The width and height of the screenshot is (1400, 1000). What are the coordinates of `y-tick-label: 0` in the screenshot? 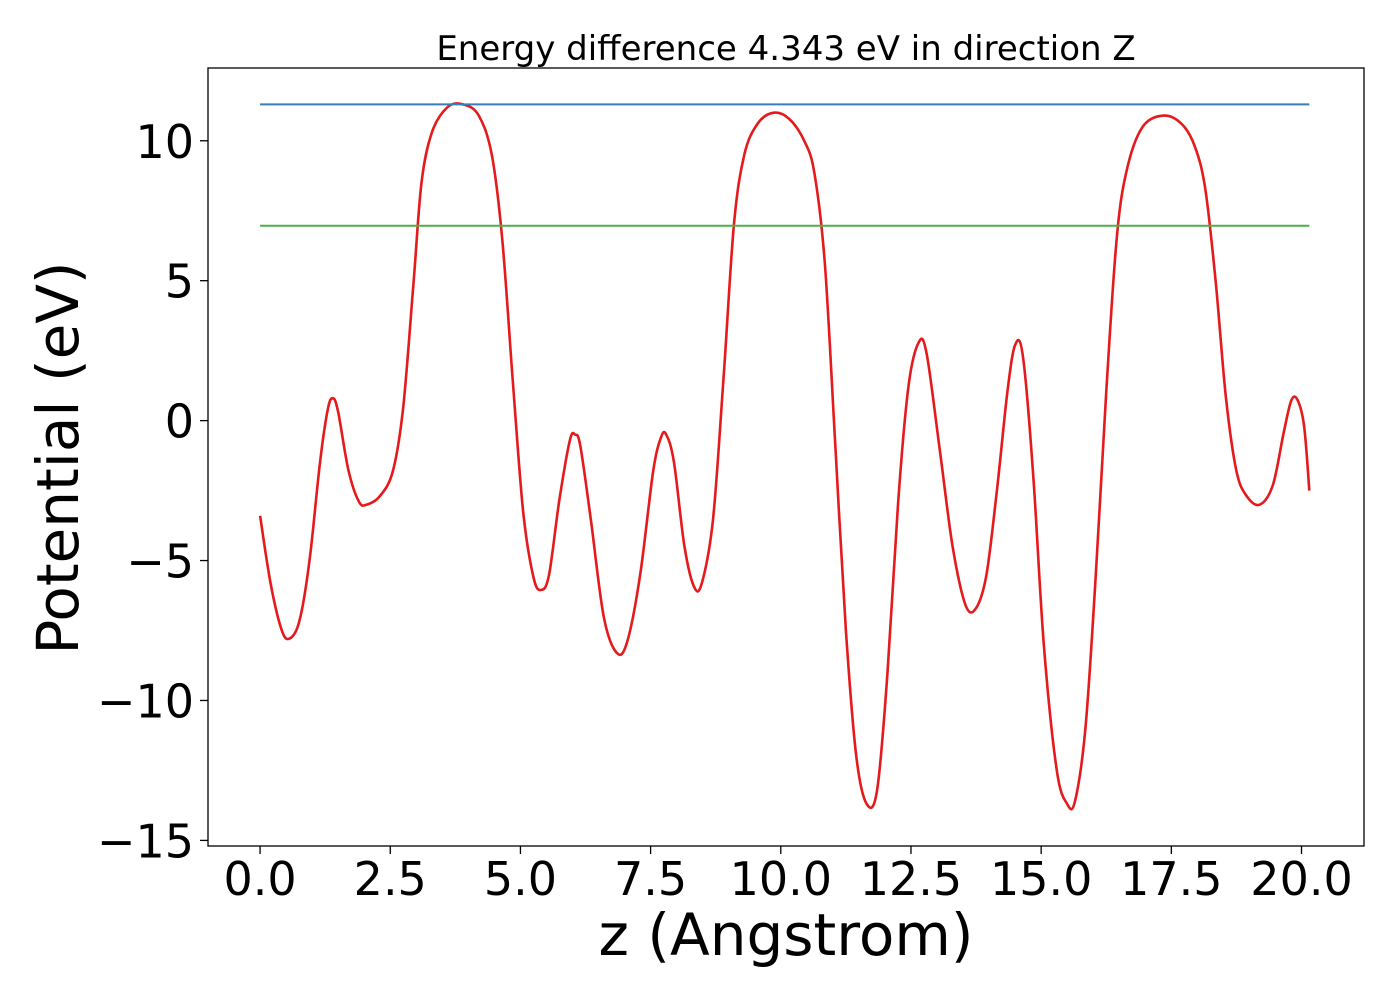 It's located at (179, 422).